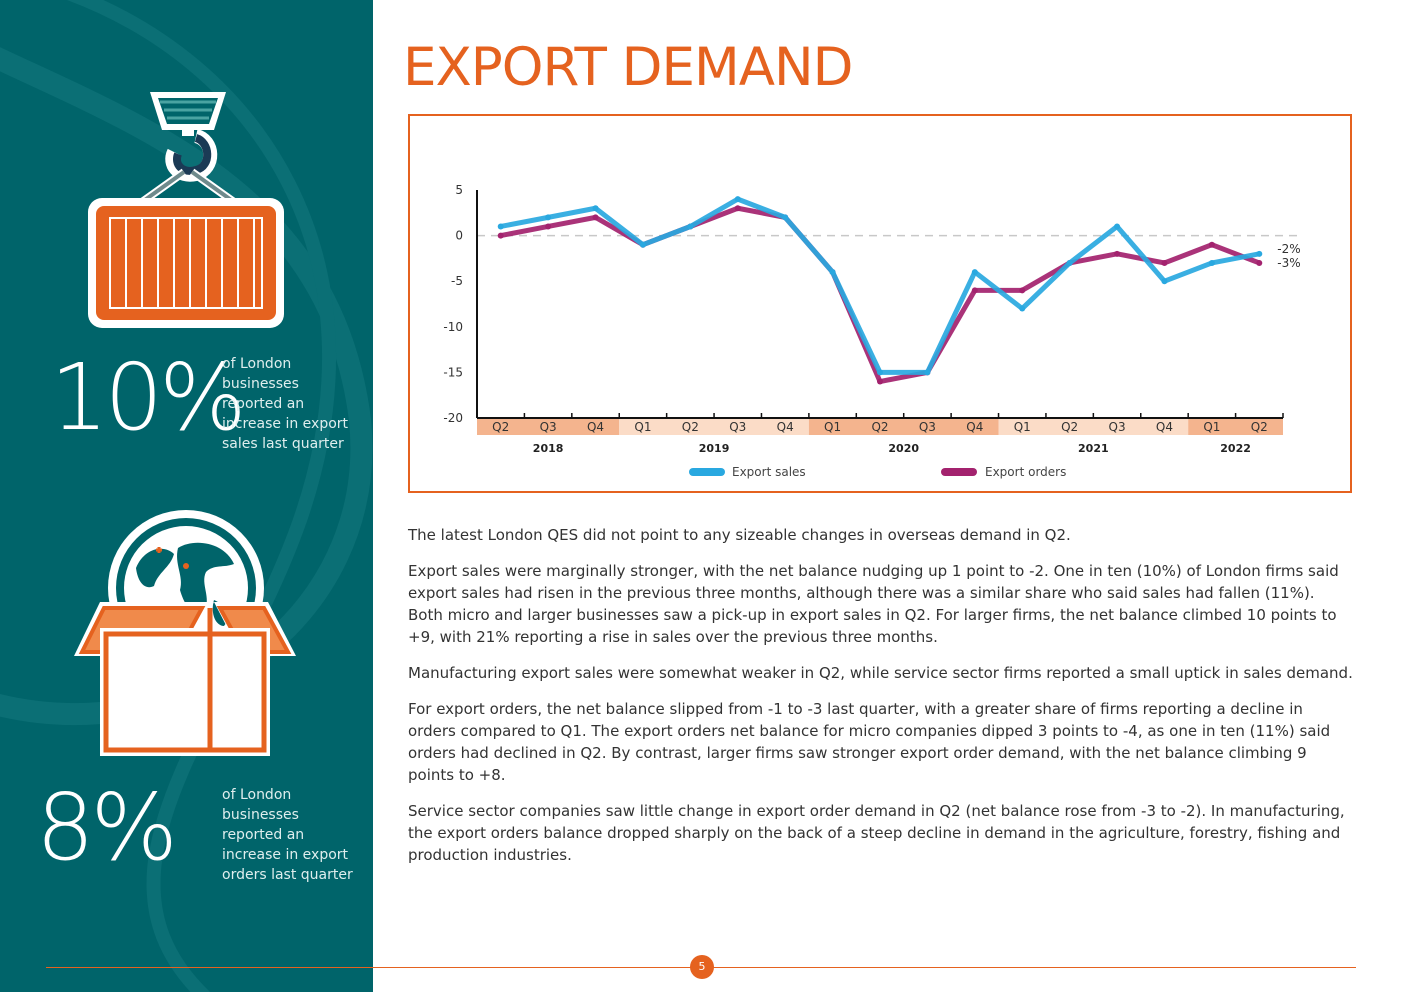 Image resolution: width=1403 pixels, height=992 pixels. I want to click on legend-label-export-orders: Export orders, so click(1025, 472).